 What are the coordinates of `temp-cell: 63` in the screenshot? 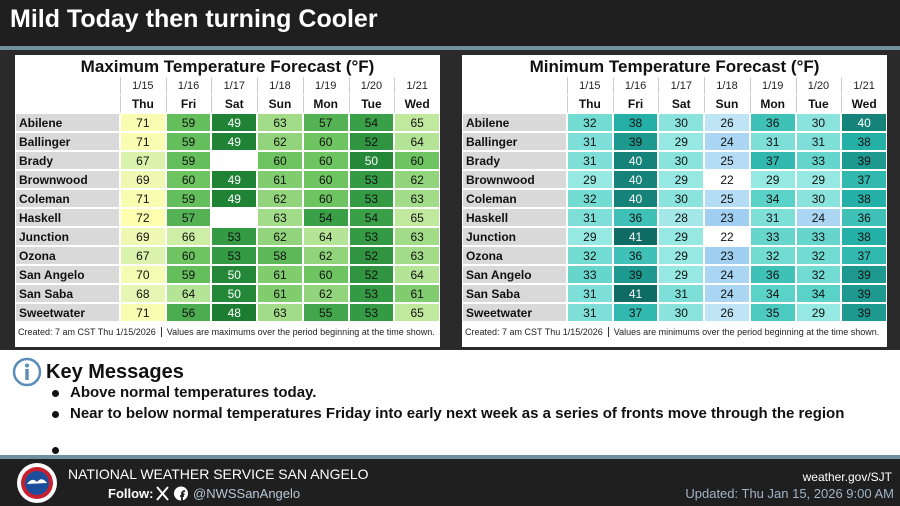 It's located at (280, 122).